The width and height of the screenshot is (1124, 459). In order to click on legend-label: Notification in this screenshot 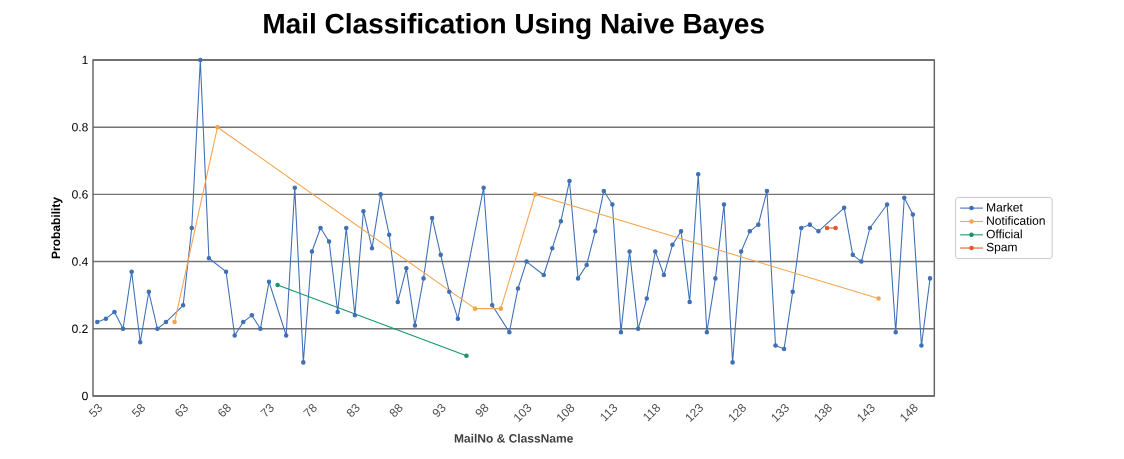, I will do `click(1016, 220)`.